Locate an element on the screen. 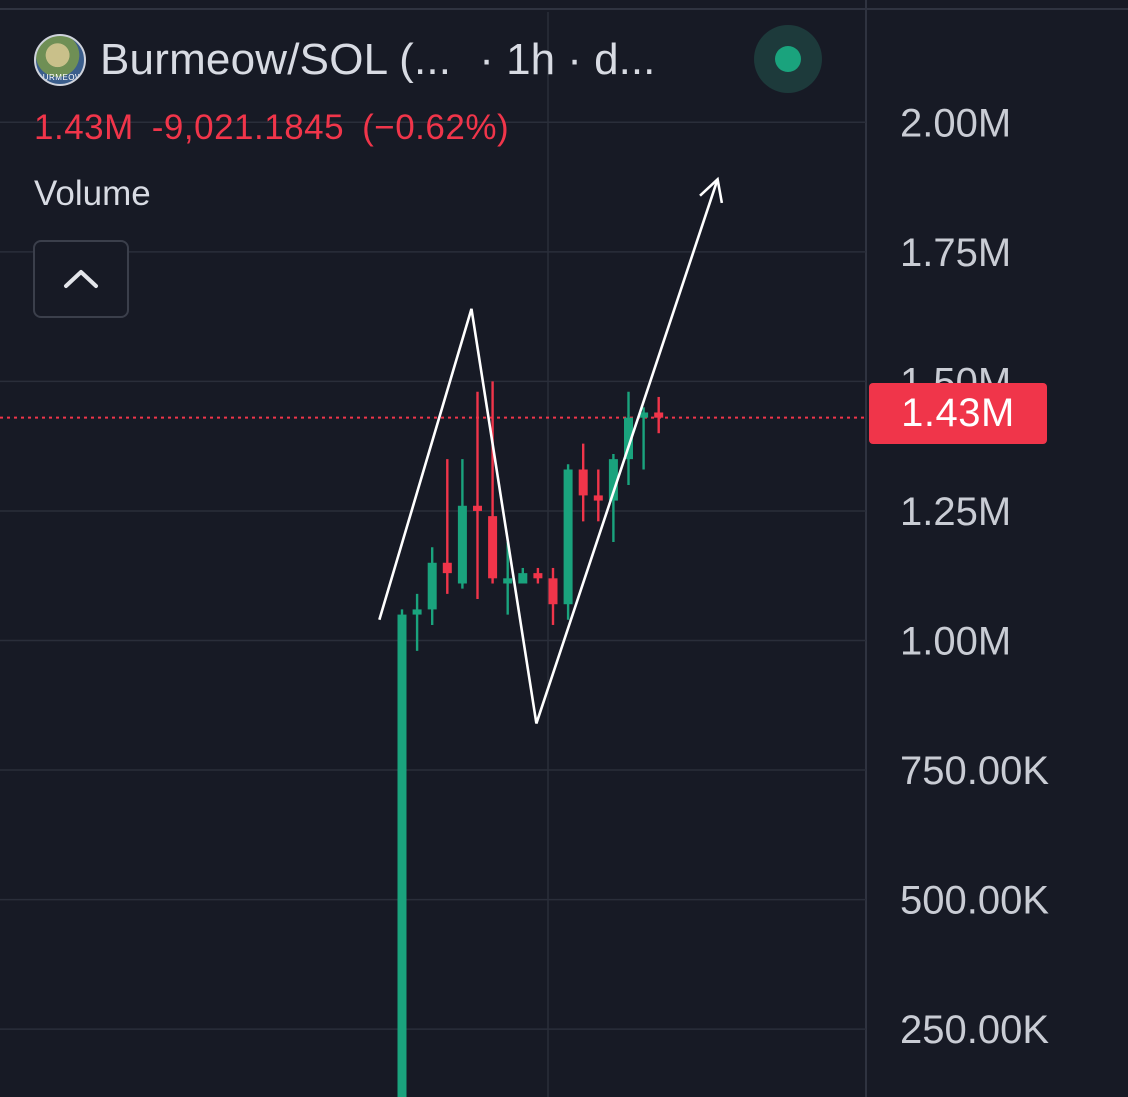 The width and height of the screenshot is (1128, 1097). last-price: 1.43M is located at coordinates (84, 127).